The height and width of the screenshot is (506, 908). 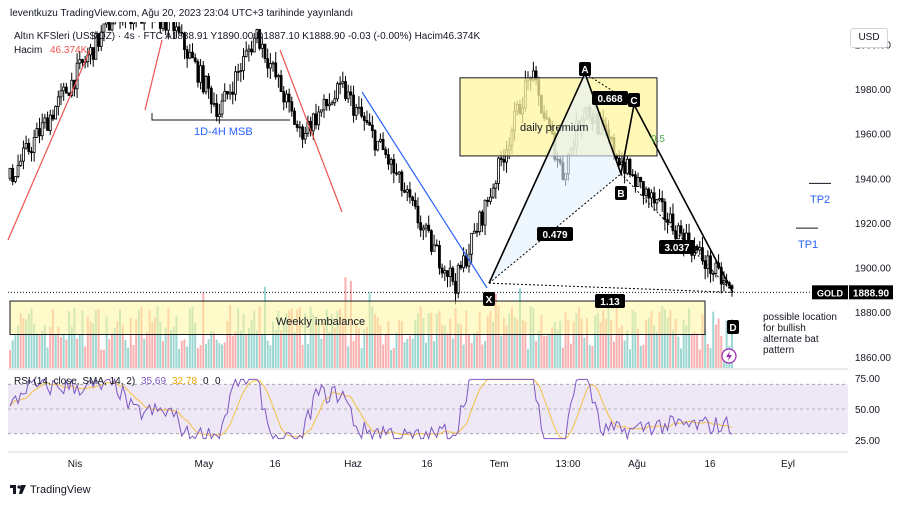 I want to click on currency-selector: USD, so click(x=869, y=38).